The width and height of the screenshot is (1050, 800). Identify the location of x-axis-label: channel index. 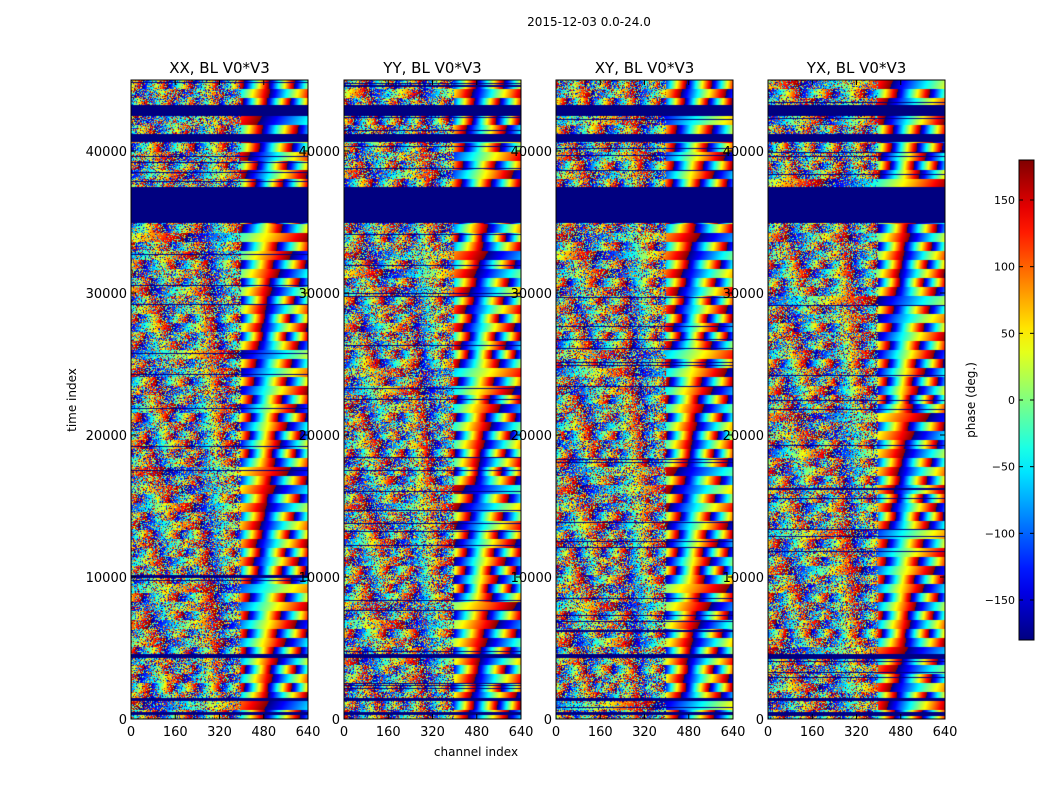
(476, 752).